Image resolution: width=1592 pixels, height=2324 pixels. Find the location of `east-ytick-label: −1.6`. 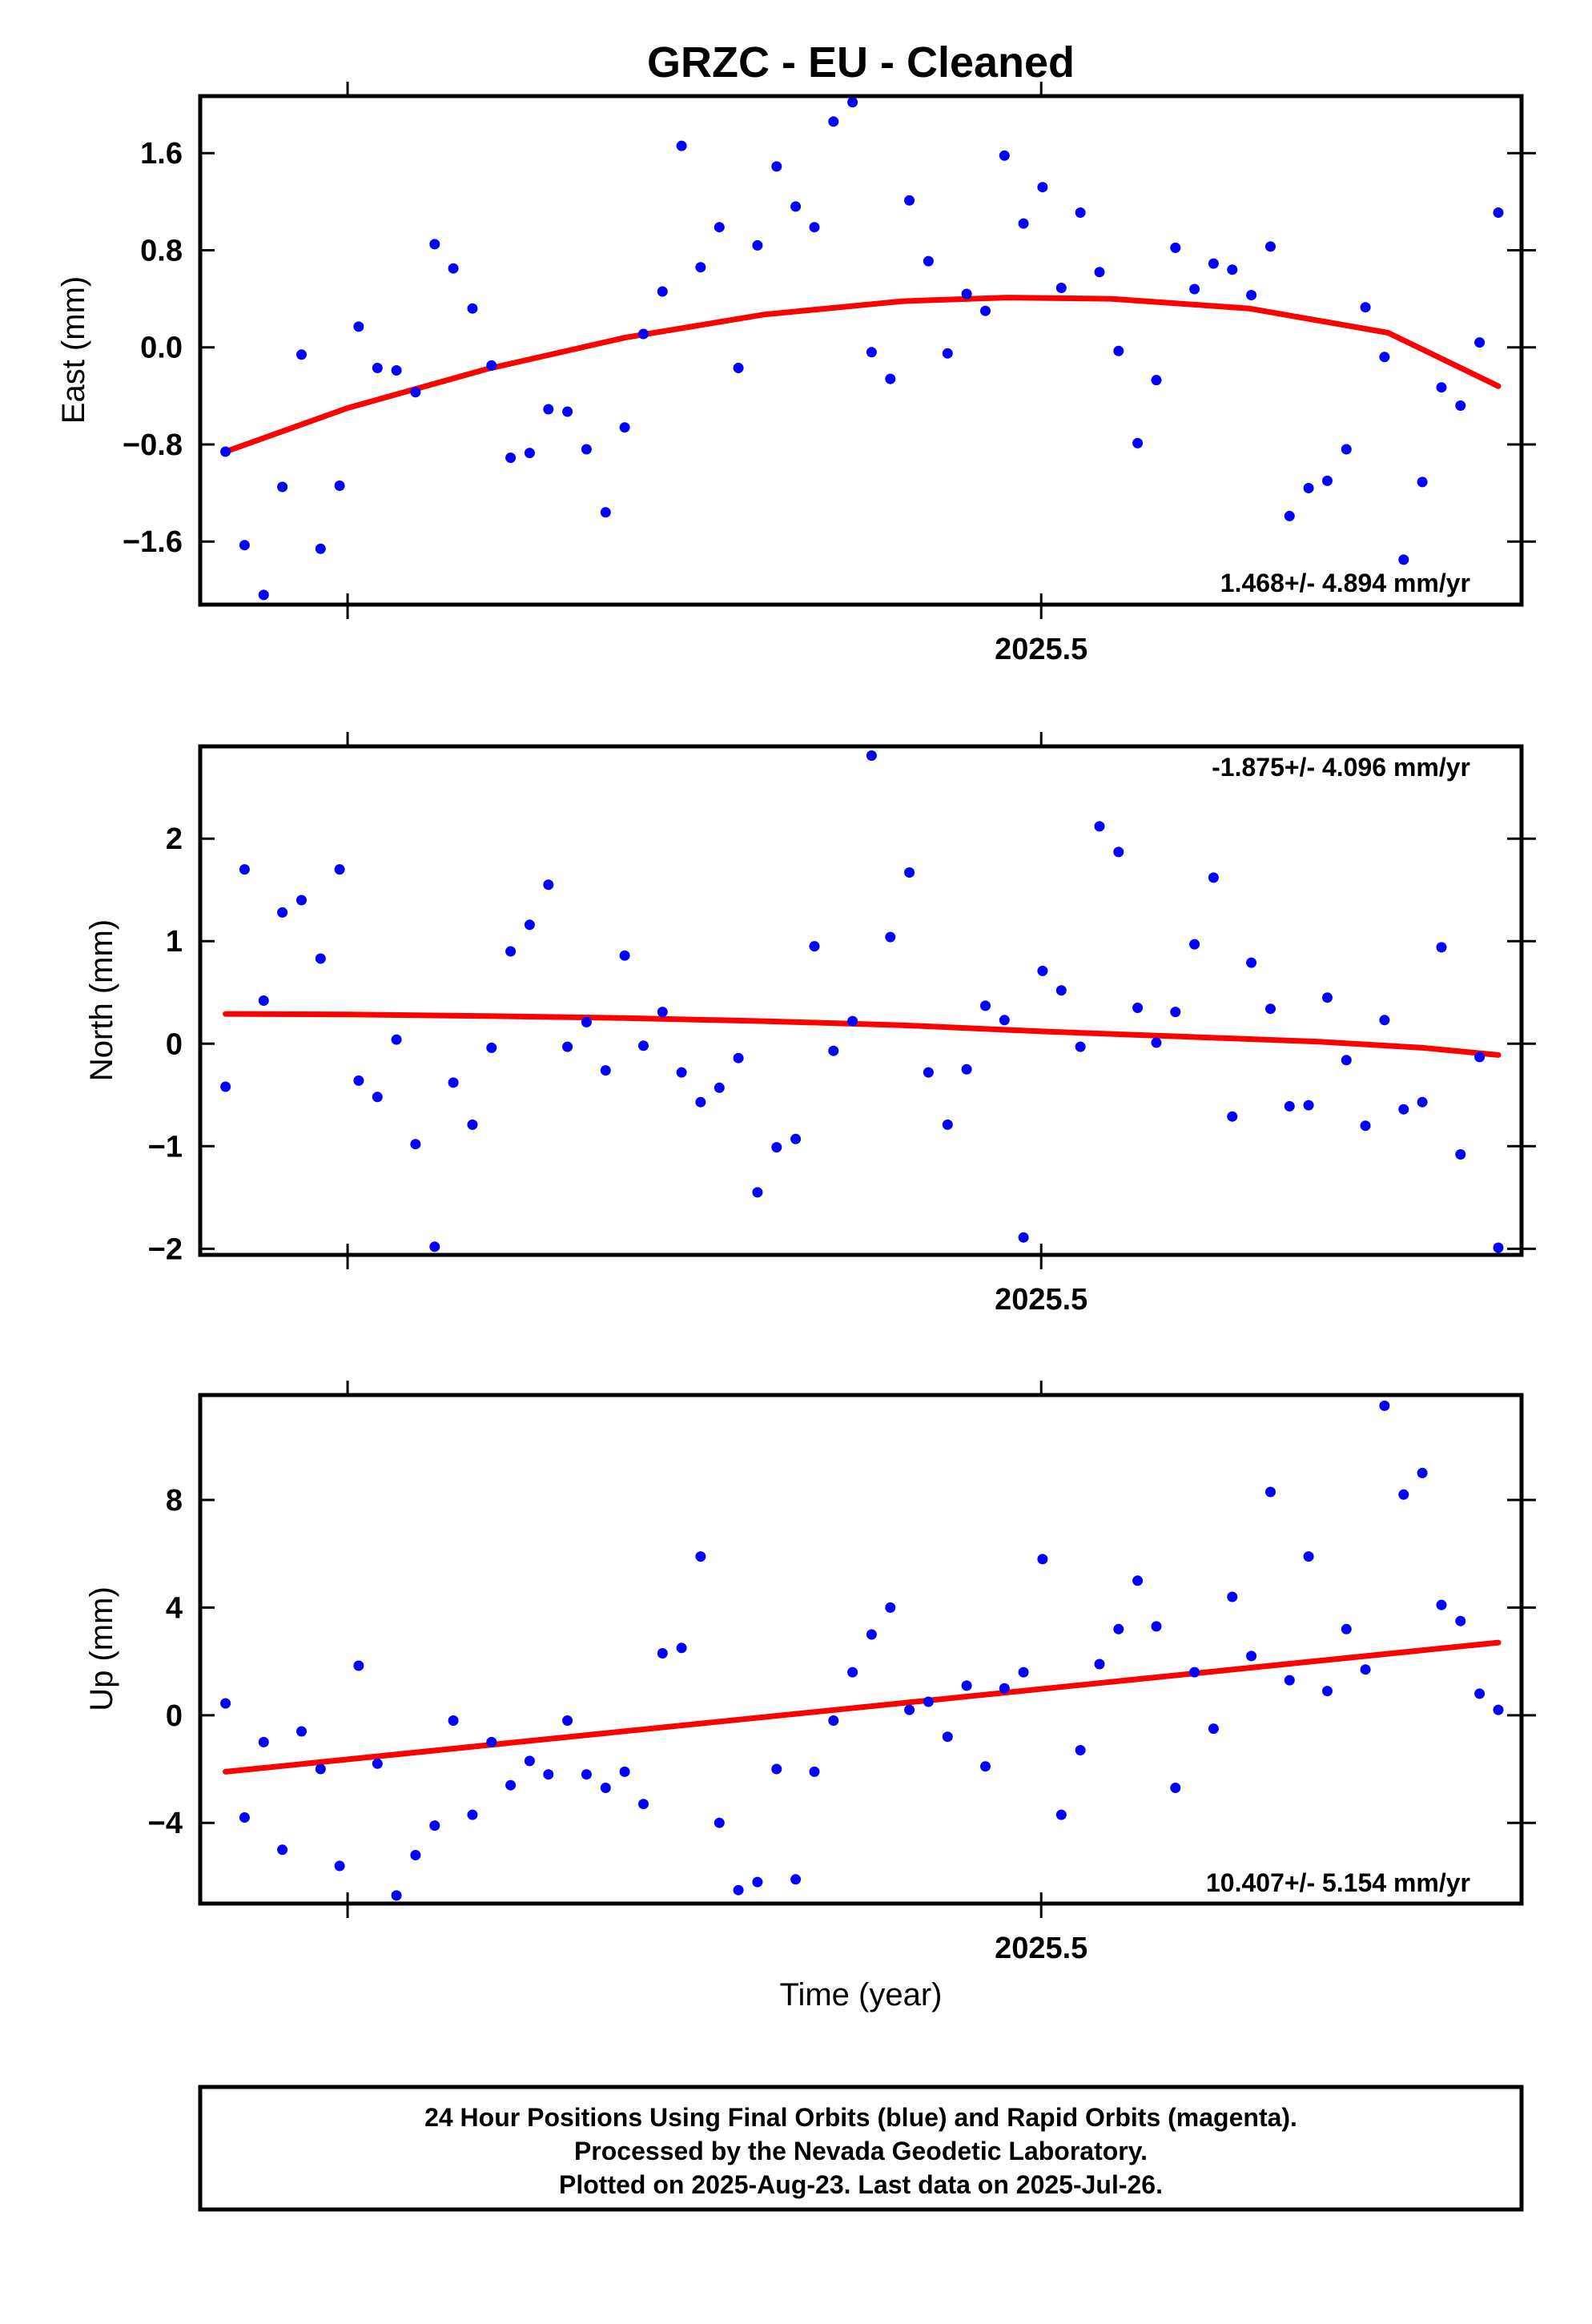

east-ytick-label: −1.6 is located at coordinates (153, 542).